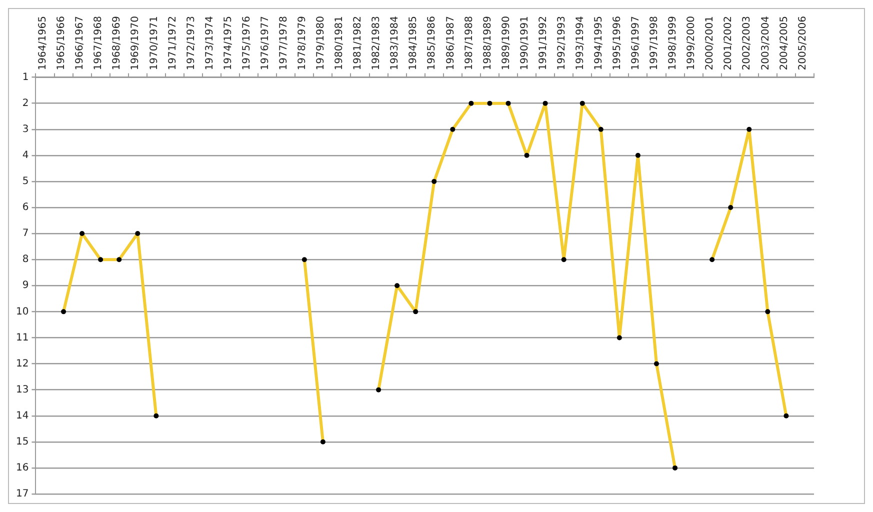  What do you see at coordinates (246, 43) in the screenshot?
I see `x-tick-label: 1975/1976` at bounding box center [246, 43].